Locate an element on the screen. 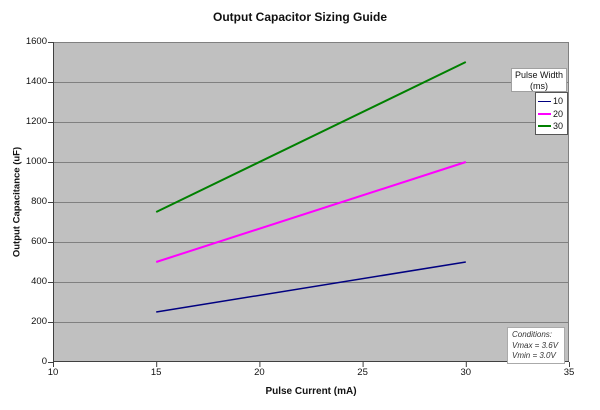 Image resolution: width=600 pixels, height=410 pixels. x-tick-label-20: 20 is located at coordinates (259, 372).